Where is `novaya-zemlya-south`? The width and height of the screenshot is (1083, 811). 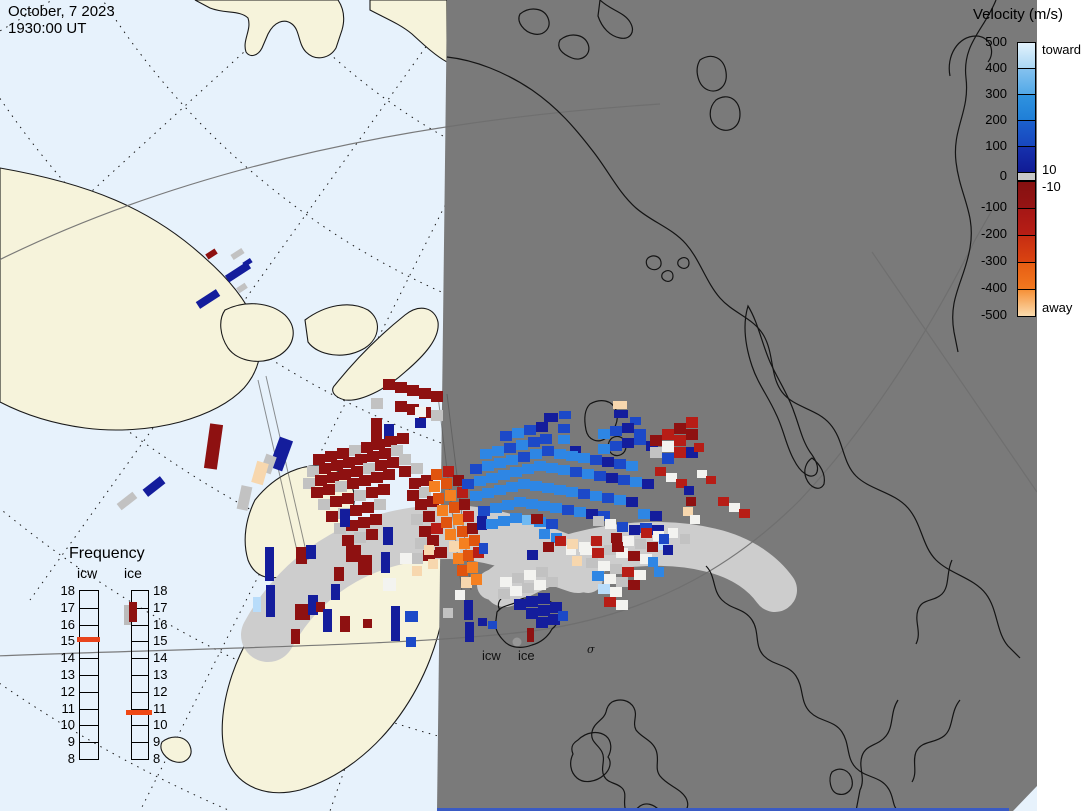 novaya-zemlya-south is located at coordinates (814, 473).